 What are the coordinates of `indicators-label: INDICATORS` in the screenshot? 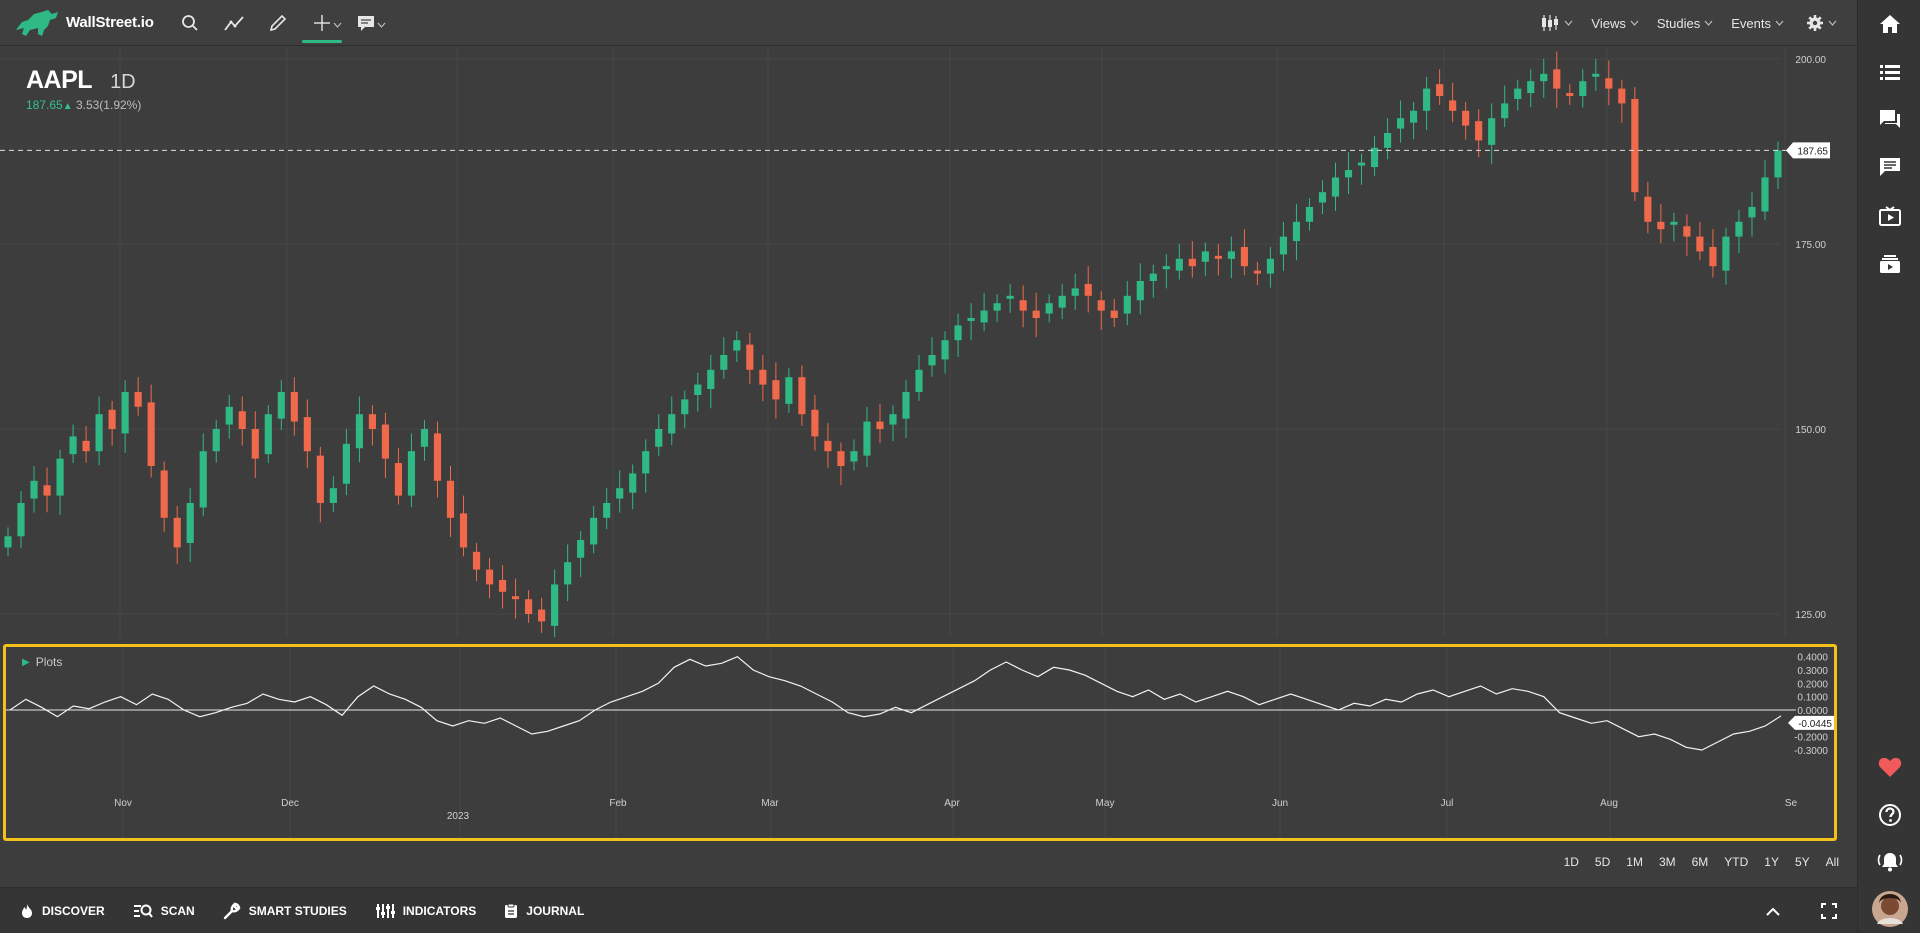 It's located at (439, 910).